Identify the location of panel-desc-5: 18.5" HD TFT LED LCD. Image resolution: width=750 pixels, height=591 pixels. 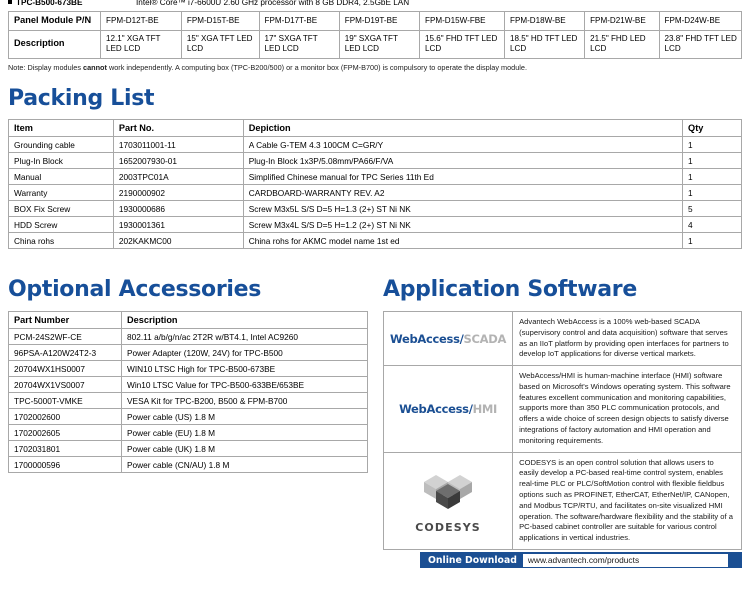
(545, 44).